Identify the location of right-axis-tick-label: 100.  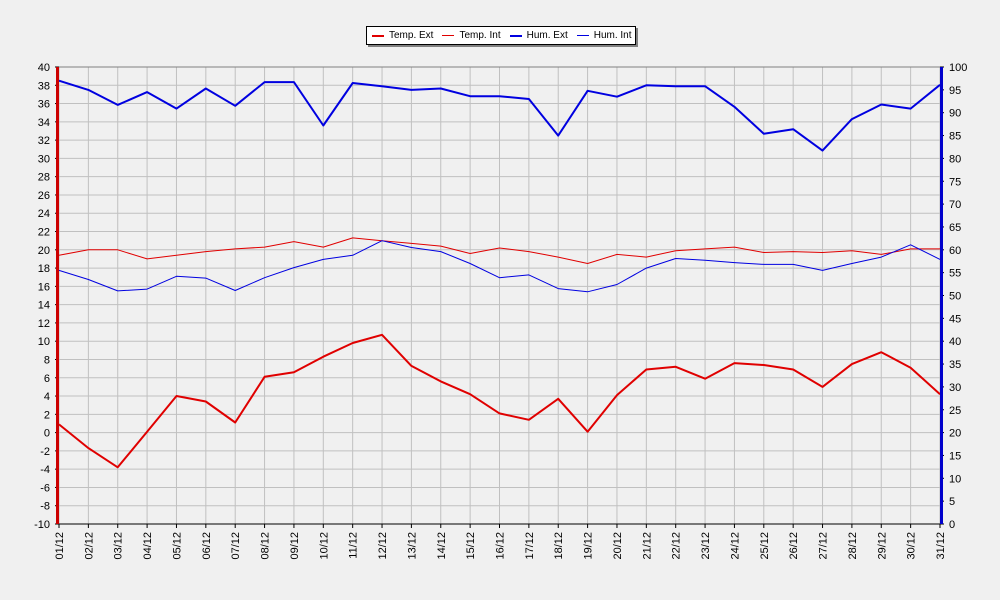
(958, 68).